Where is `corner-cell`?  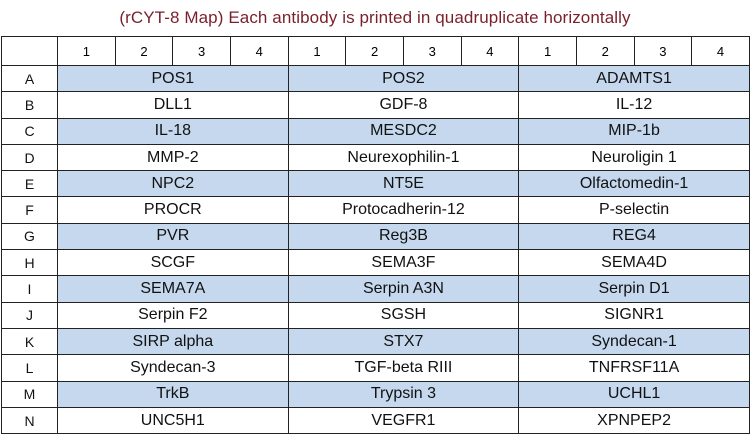
corner-cell is located at coordinates (29, 51).